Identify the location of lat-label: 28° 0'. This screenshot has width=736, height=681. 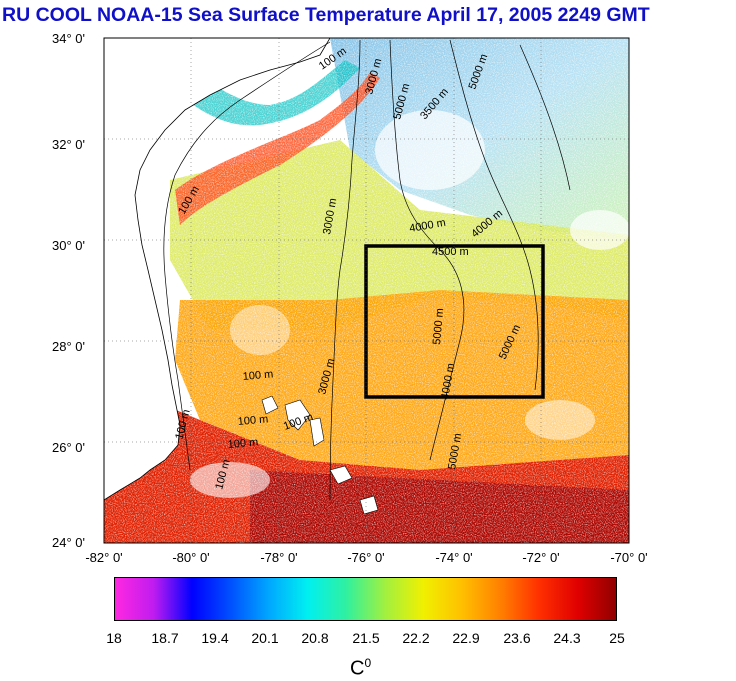
(68, 346).